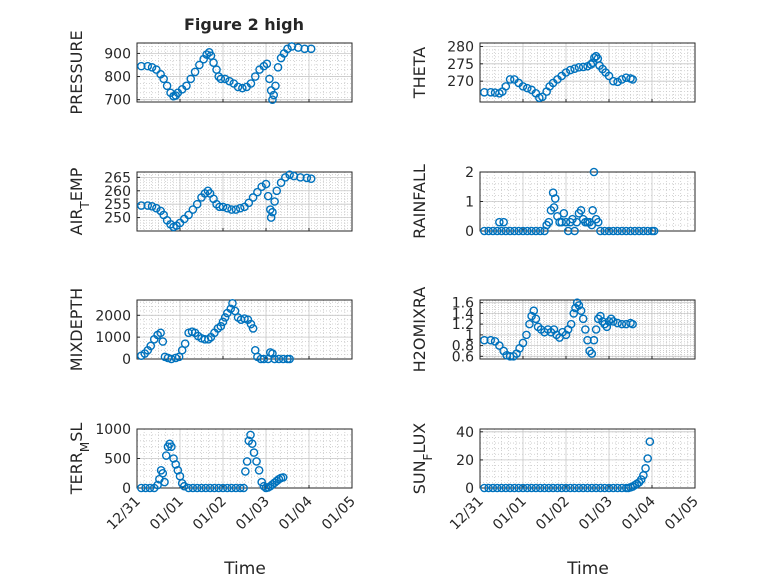 Image resolution: width=778 pixels, height=583 pixels. Describe the element at coordinates (639, 513) in the screenshot. I see `x-tick-label: 01/04` at that location.